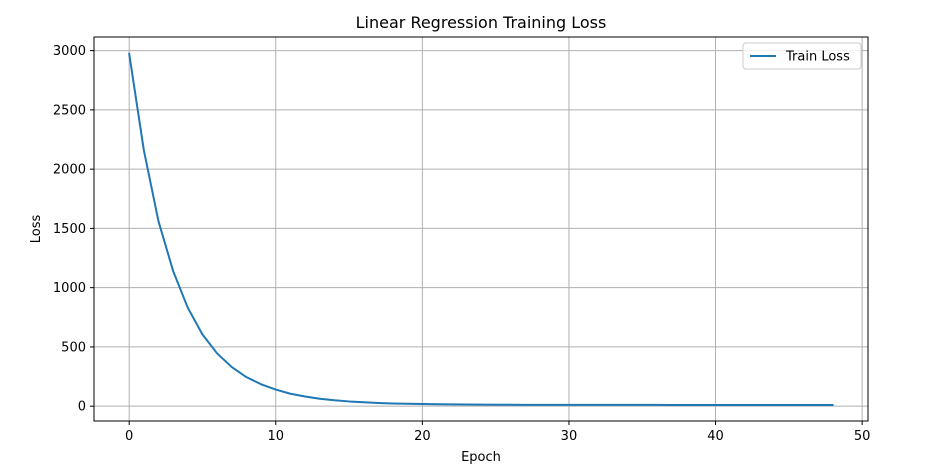 This screenshot has width=929, height=468. Describe the element at coordinates (481, 457) in the screenshot. I see `x-axis-title: Epoch` at that location.